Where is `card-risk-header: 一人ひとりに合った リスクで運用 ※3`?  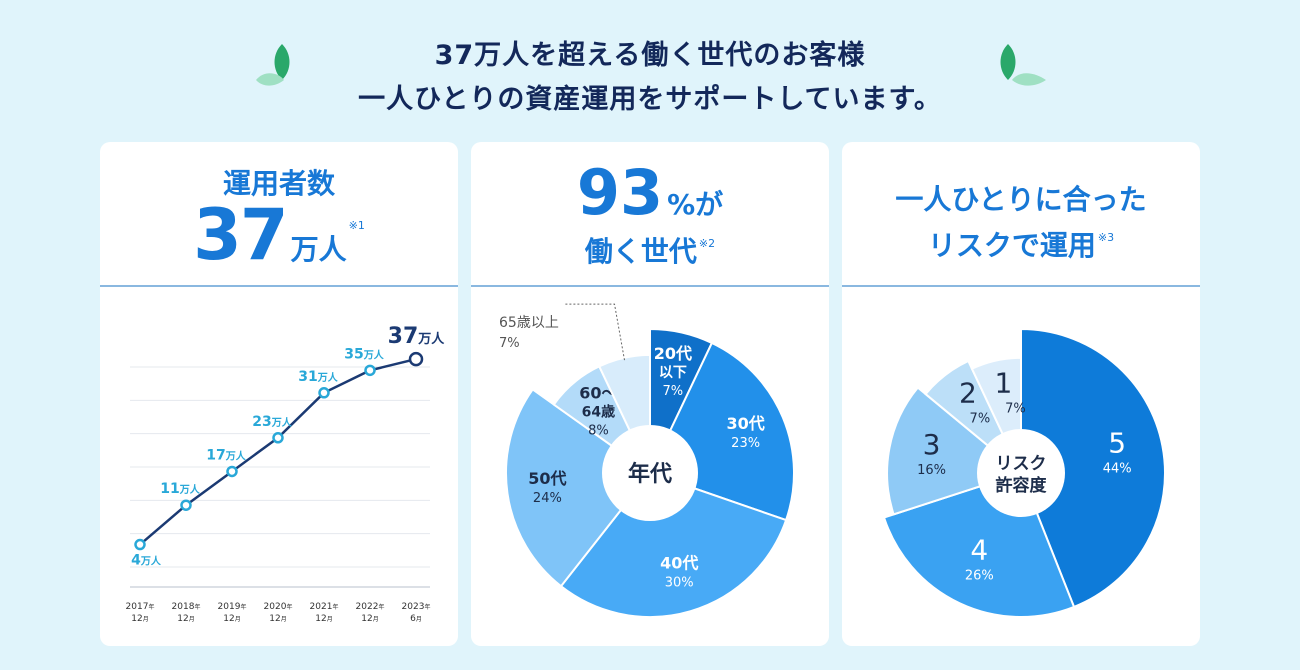 card-risk-header: 一人ひとりに合った リスクで運用 ※3 is located at coordinates (1021, 214).